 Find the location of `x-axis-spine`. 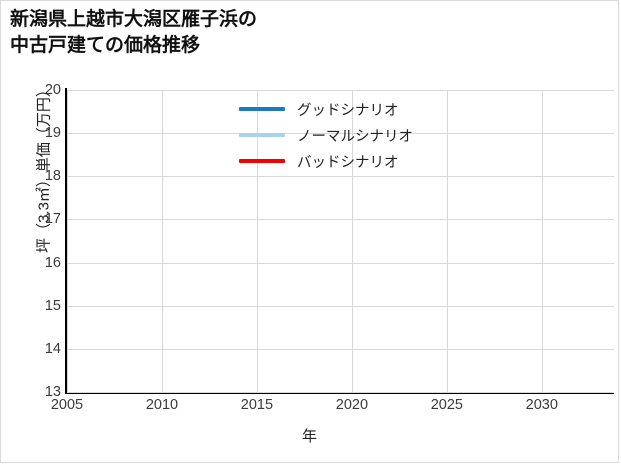

x-axis-spine is located at coordinates (339, 393).